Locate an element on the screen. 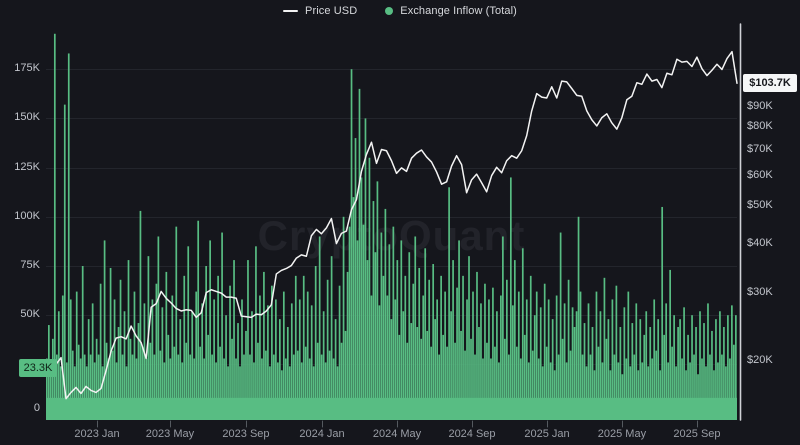  x-axis-tick: 2024 May is located at coordinates (397, 434).